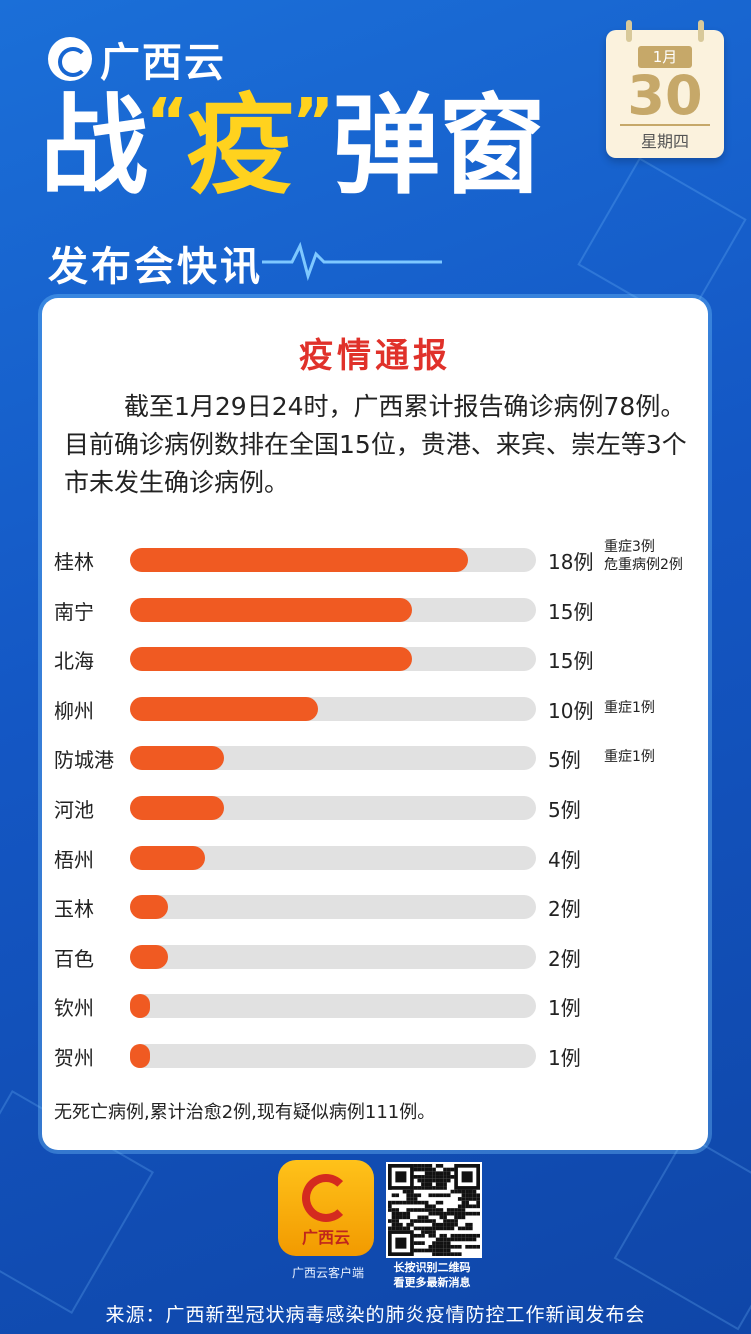  I want to click on app-caption: 广西云客户端, so click(327, 1273).